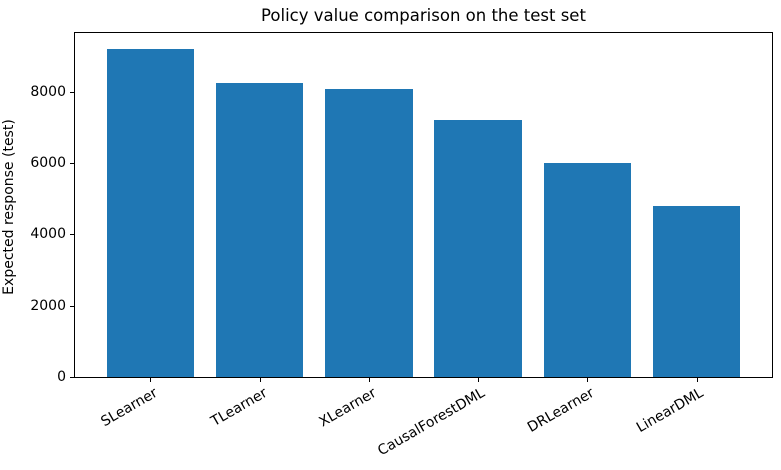 This screenshot has width=781, height=470. What do you see at coordinates (48, 92) in the screenshot?
I see `y-tick-label-8000: 8000` at bounding box center [48, 92].